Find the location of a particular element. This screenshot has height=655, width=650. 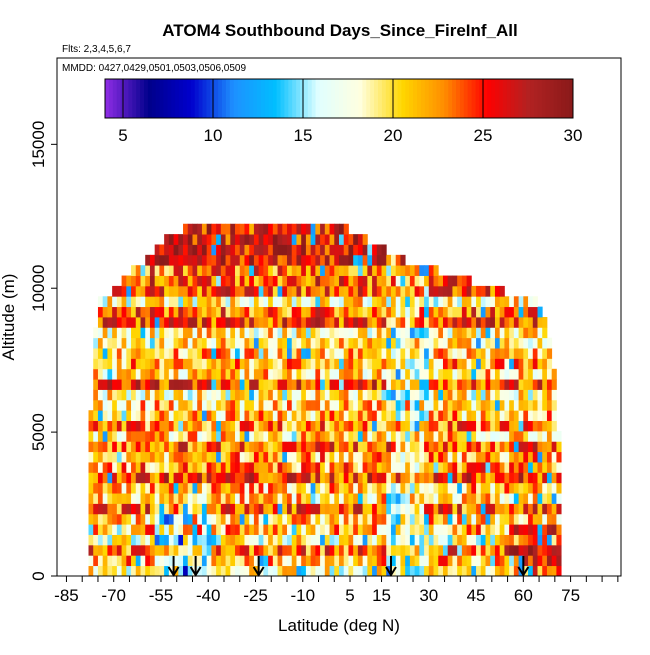

colorbar-tick-label: 30 is located at coordinates (573, 135).